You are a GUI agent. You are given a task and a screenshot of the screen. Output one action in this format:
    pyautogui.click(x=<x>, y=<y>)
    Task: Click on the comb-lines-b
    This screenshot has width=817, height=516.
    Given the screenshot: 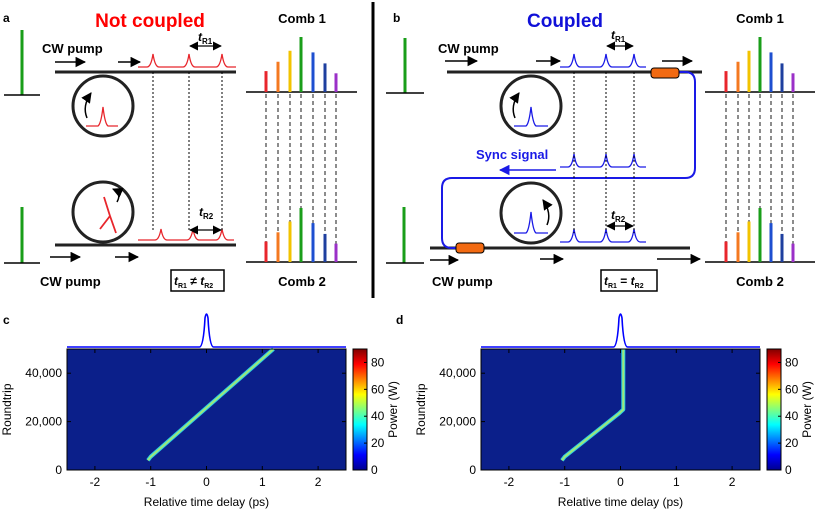 What is the action you would take?
    pyautogui.click(x=759, y=149)
    